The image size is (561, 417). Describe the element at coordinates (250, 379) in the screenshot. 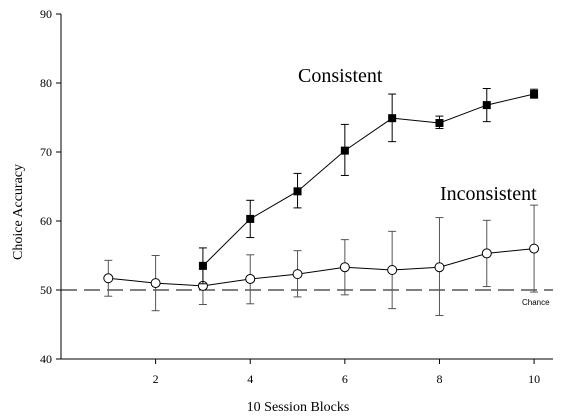

I see `x-tick-label: 4` at that location.